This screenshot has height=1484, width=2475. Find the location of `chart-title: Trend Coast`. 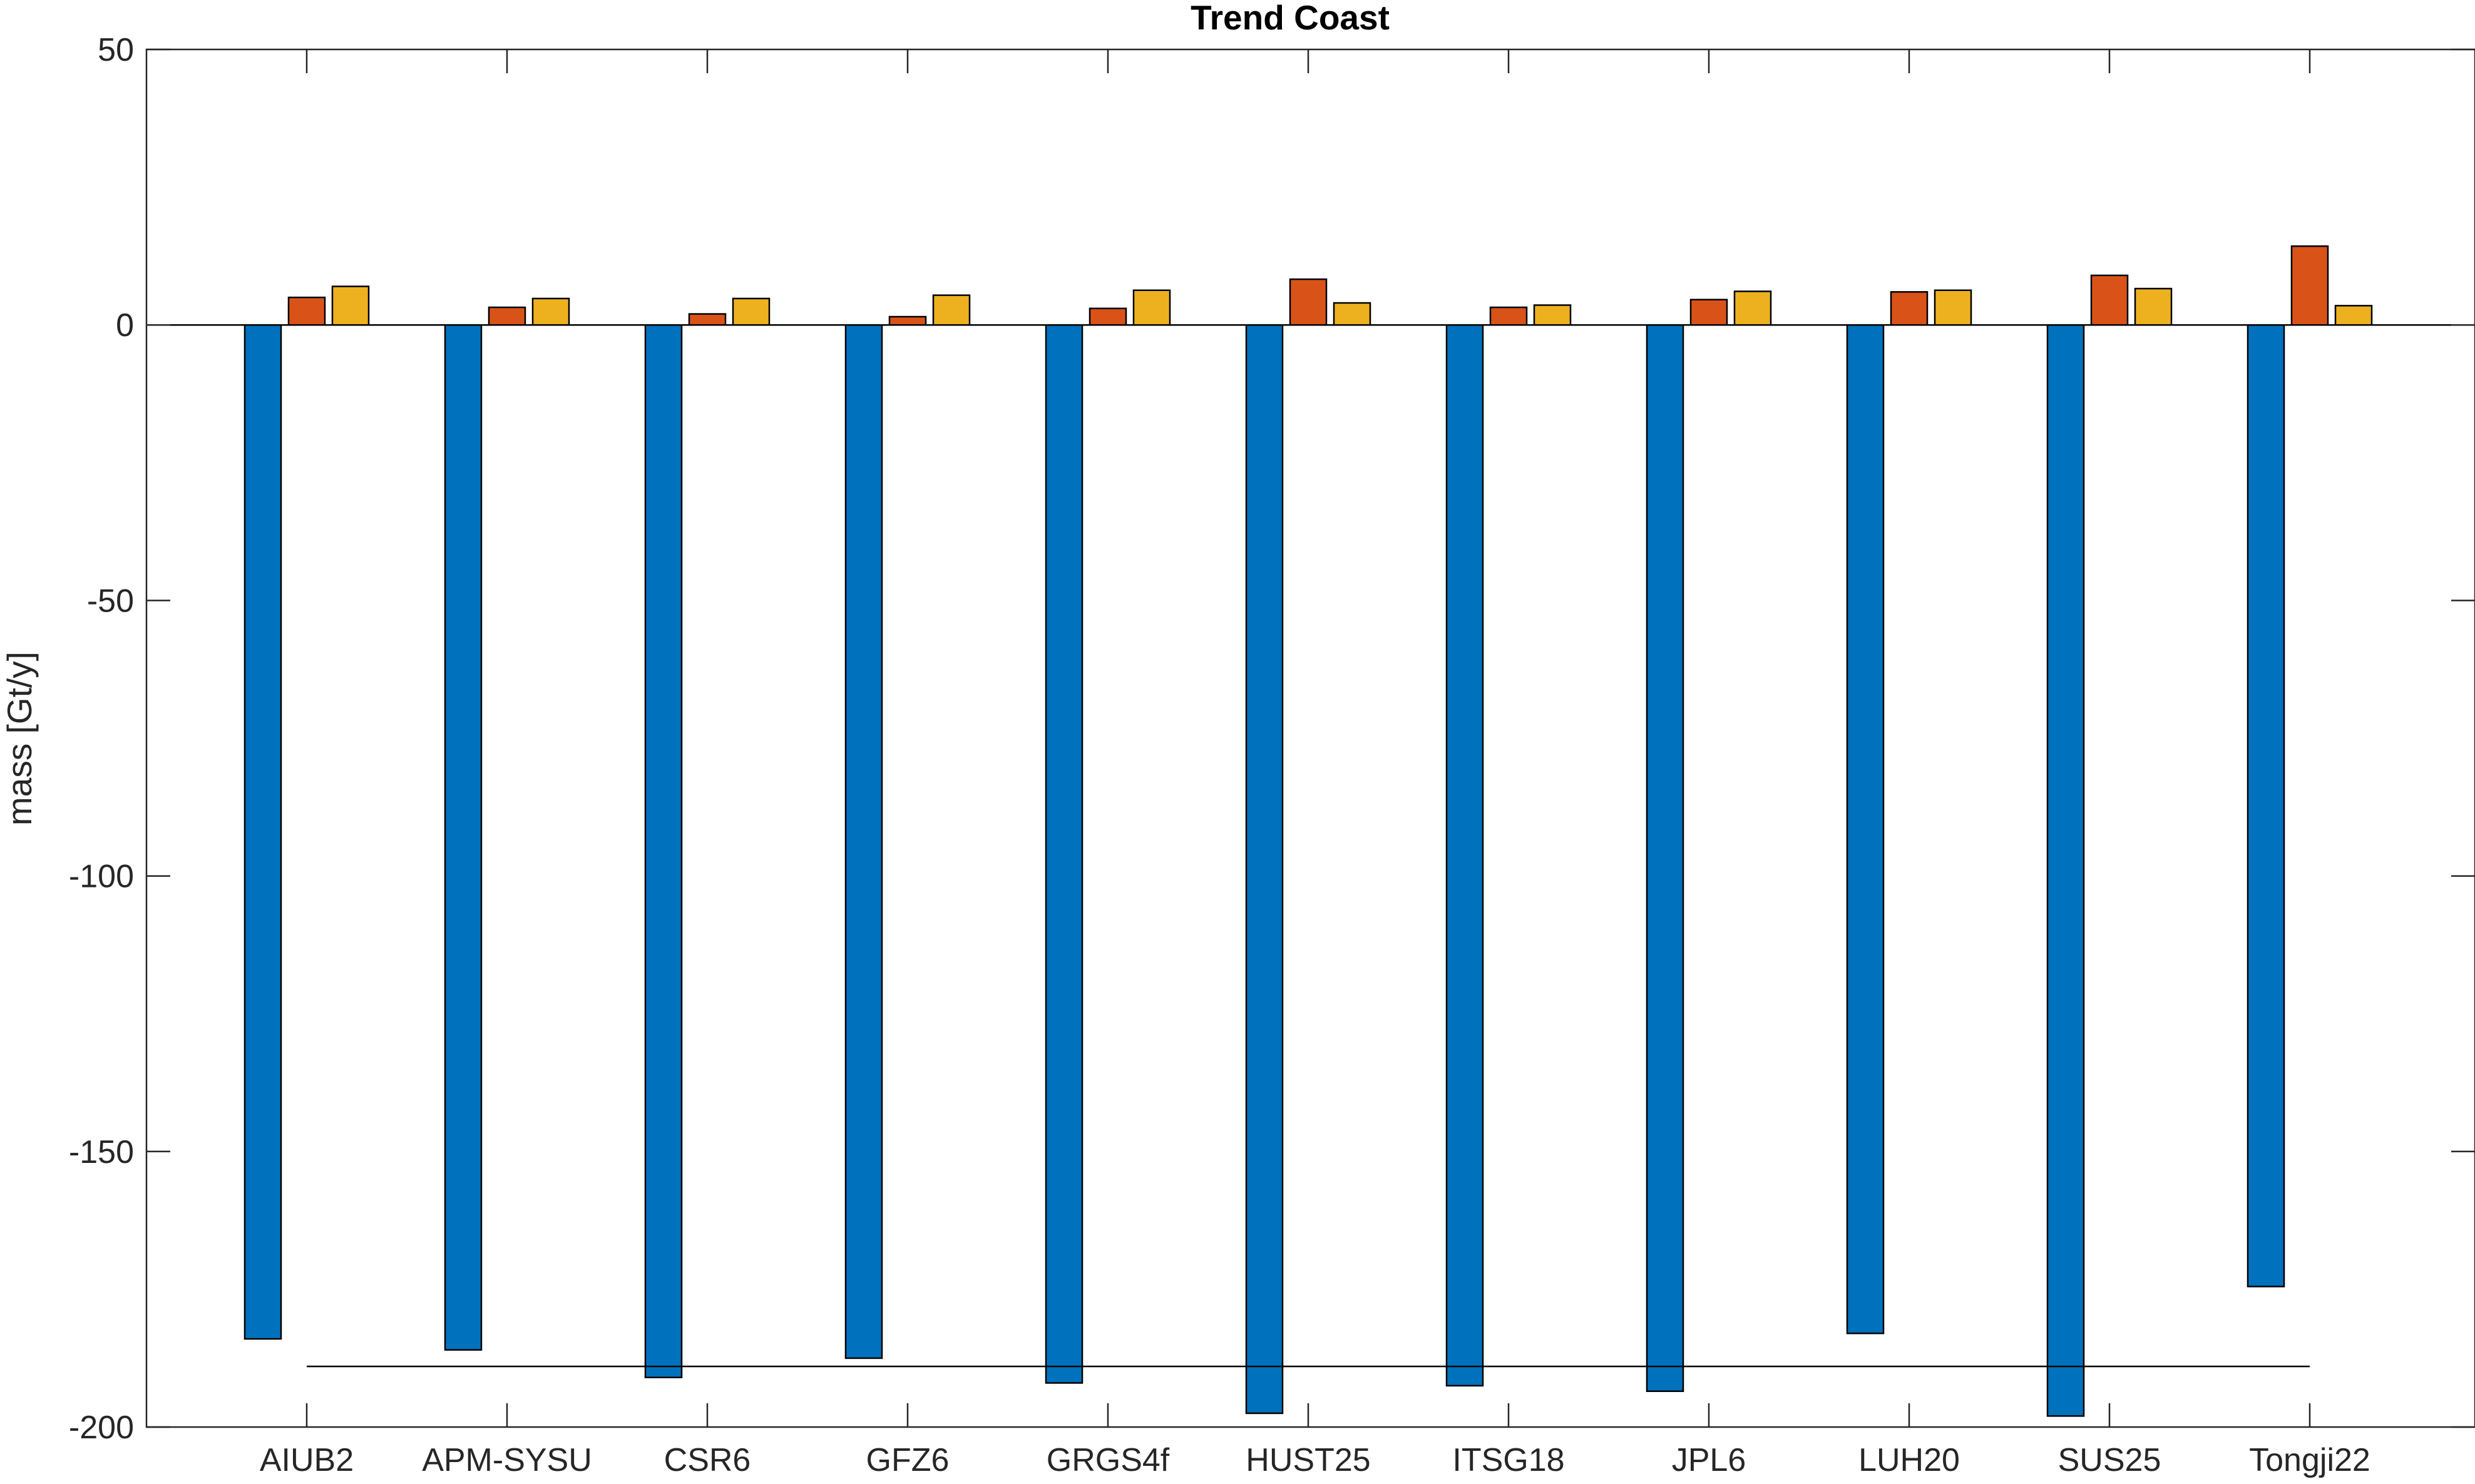

chart-title: Trend Coast is located at coordinates (1291, 18).